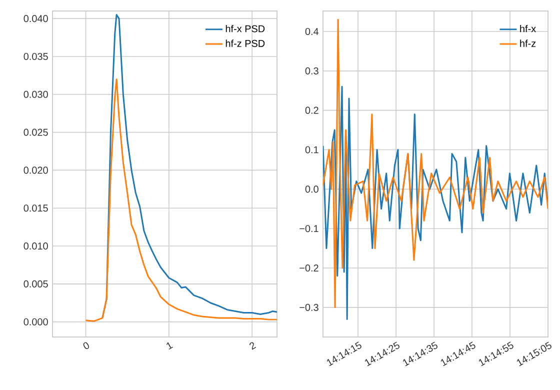  I want to click on y-tick-label: 0.3, so click(311, 70).